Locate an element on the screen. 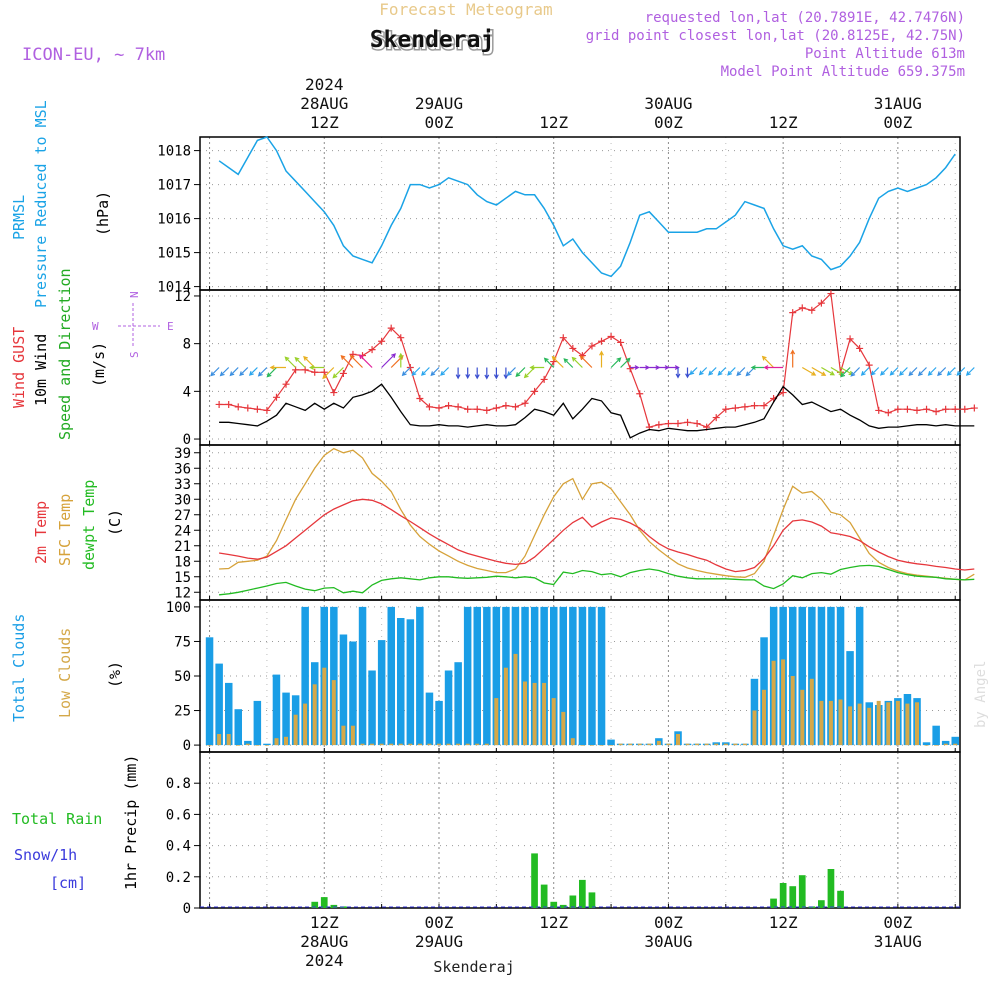 This screenshot has height=1000, width=1000. precip-axis-label: 1hr Precip (mm) is located at coordinates (131, 822).